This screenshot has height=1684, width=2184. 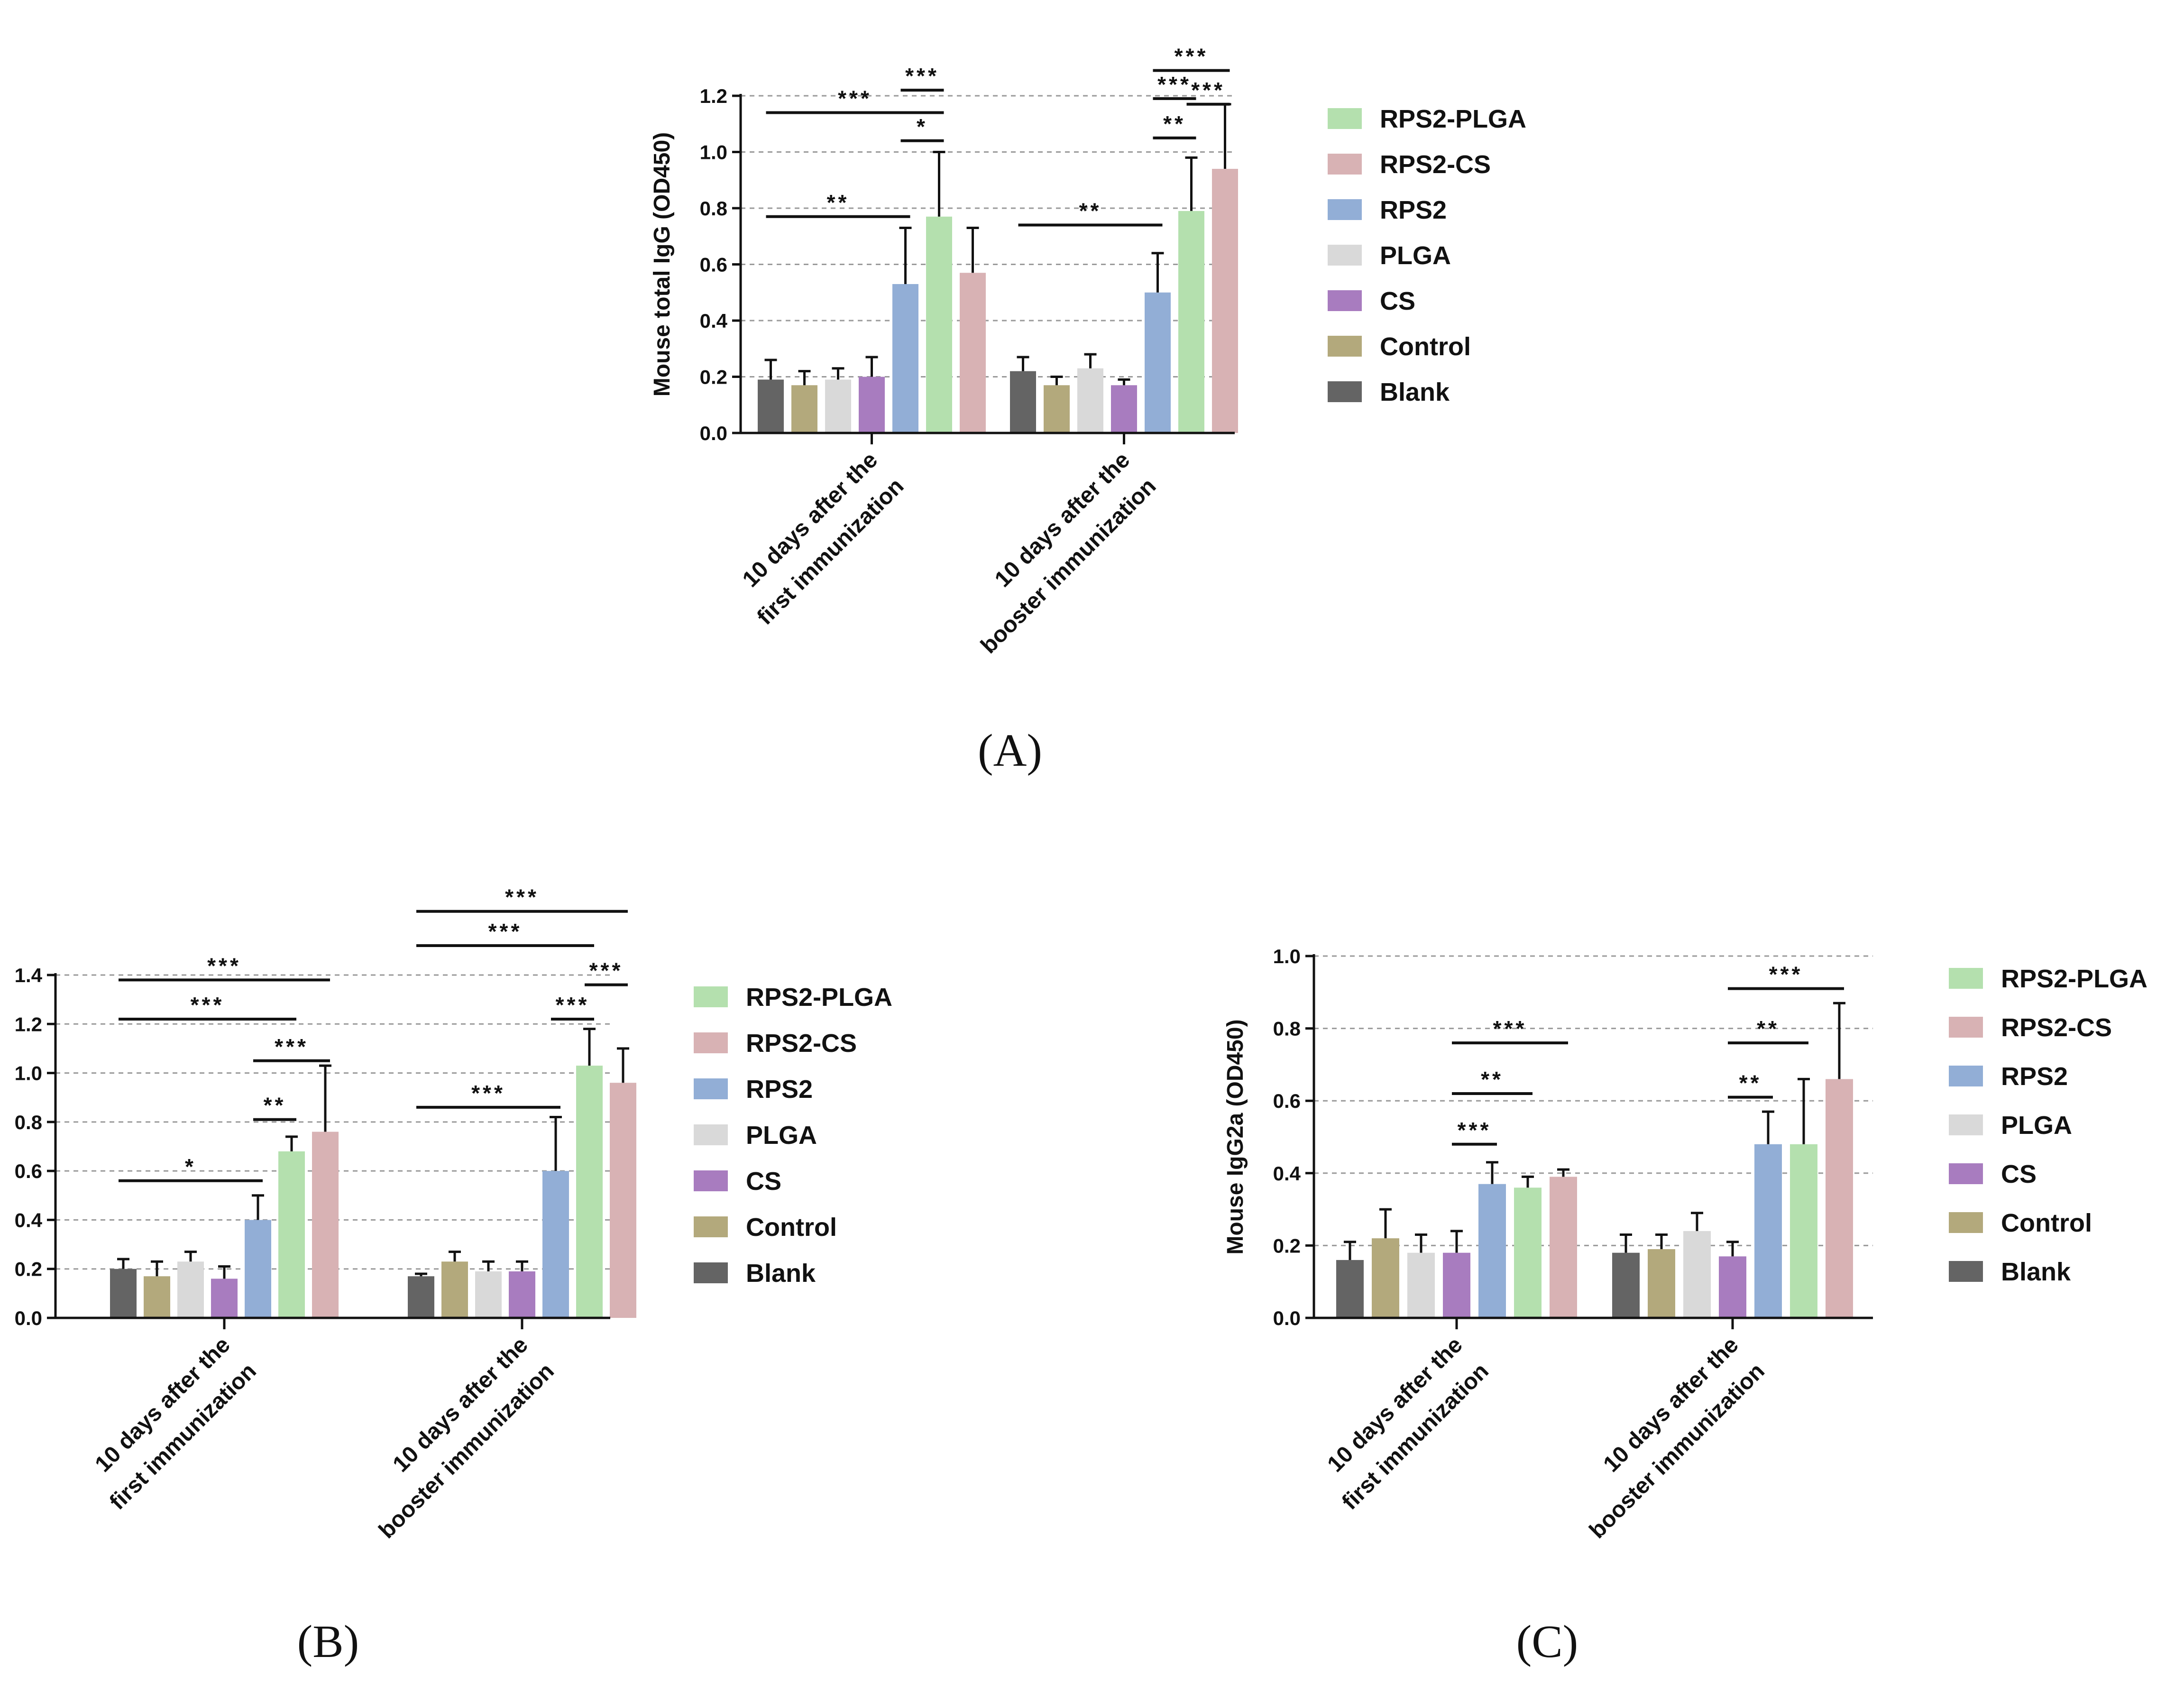 I want to click on bar-blank-booster, so click(x=1626, y=1285).